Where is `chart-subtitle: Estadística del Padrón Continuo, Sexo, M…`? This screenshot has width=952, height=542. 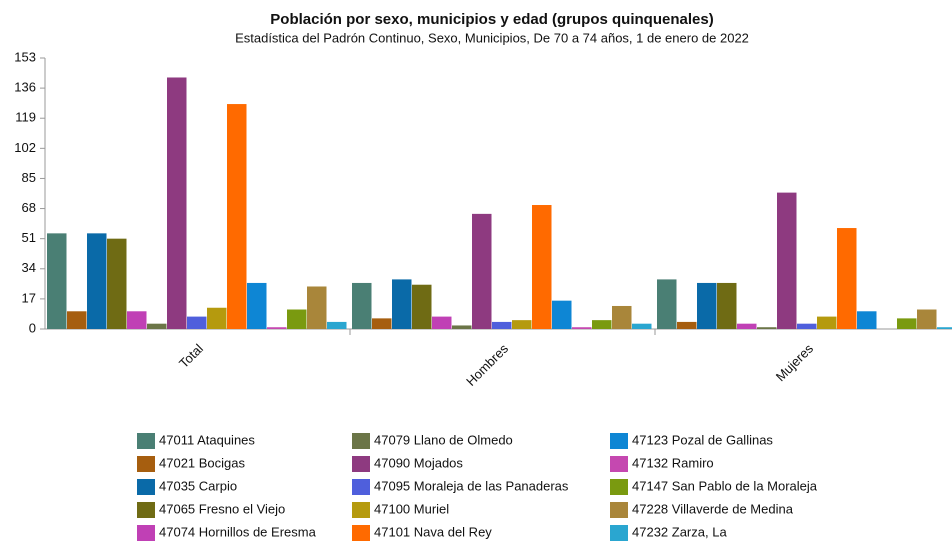
chart-subtitle: Estadística del Padrón Continuo, Sexo, M… is located at coordinates (492, 37).